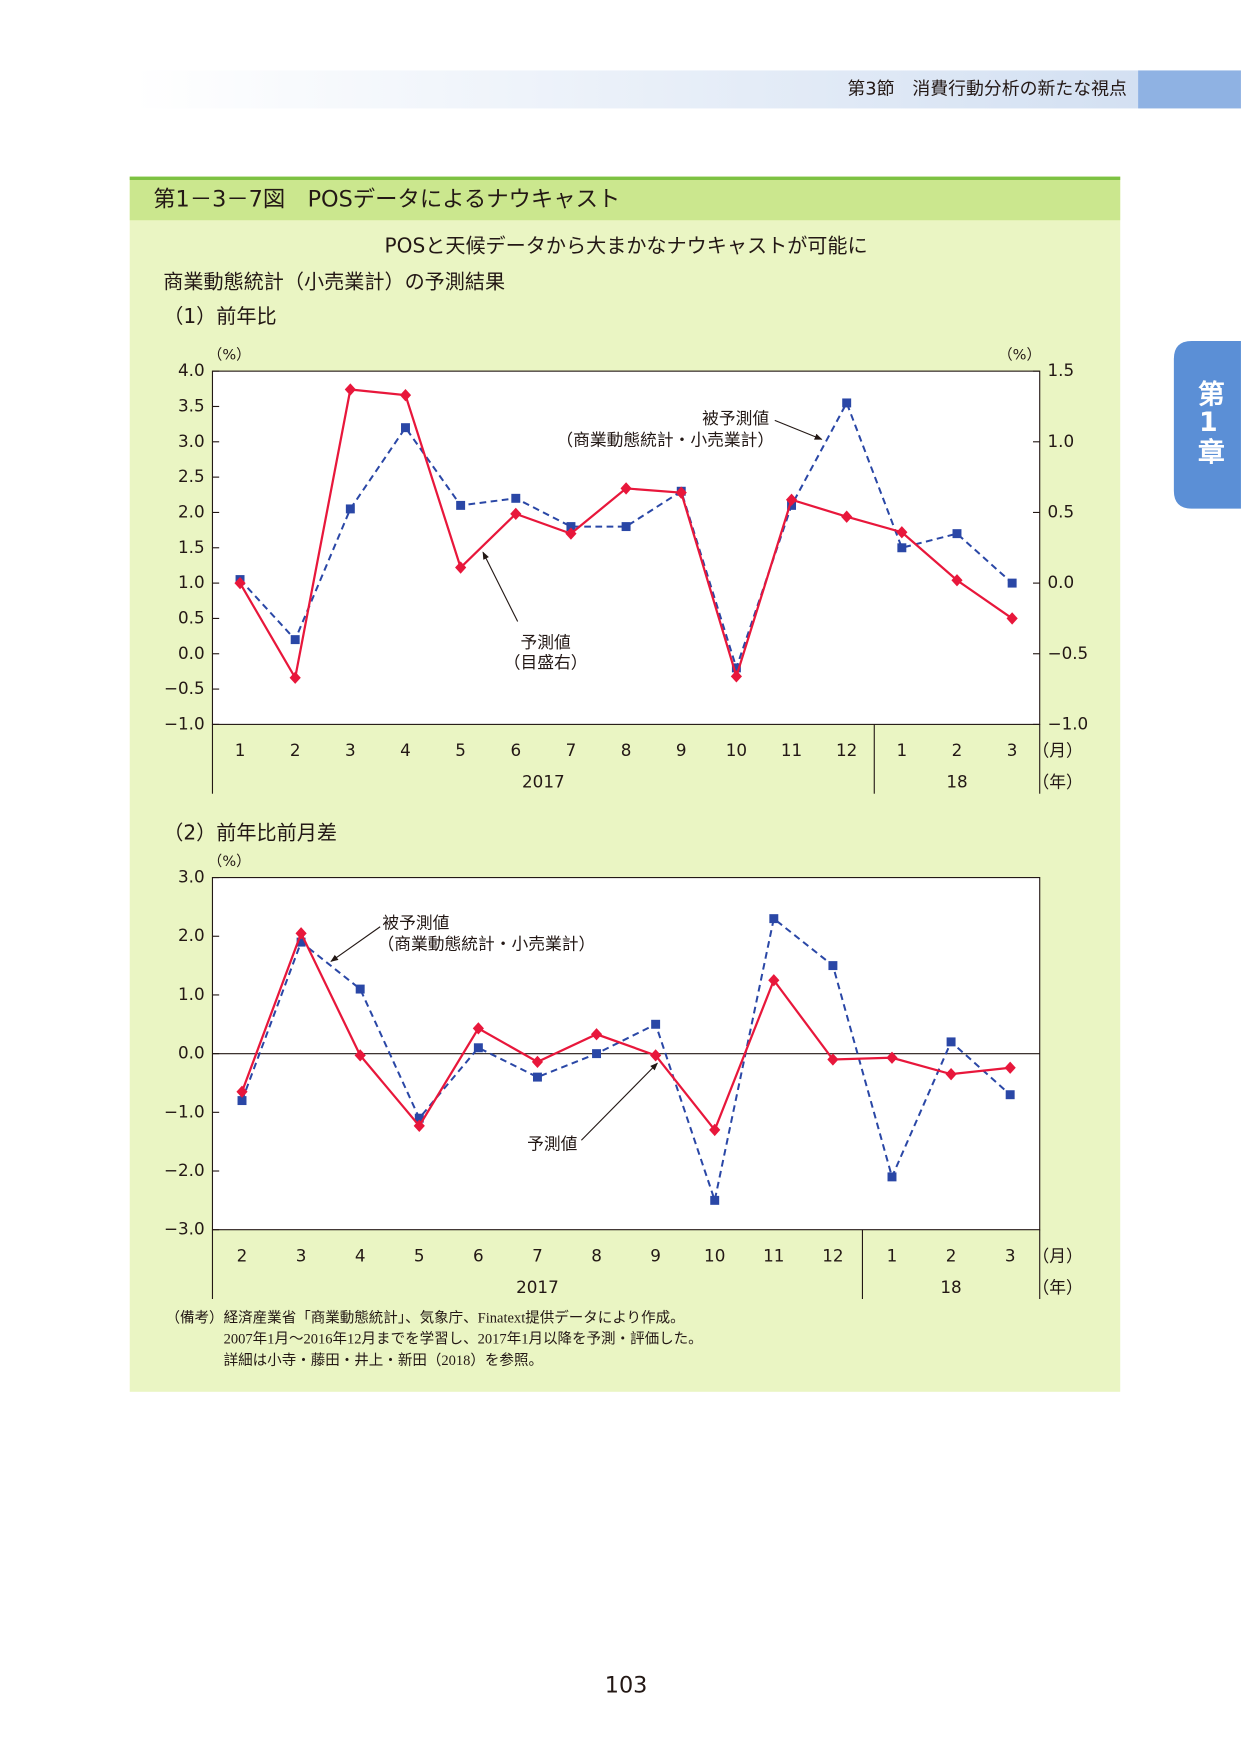 The width and height of the screenshot is (1241, 1758). Describe the element at coordinates (191, 405) in the screenshot. I see `y-tick-label: 3.5` at that location.